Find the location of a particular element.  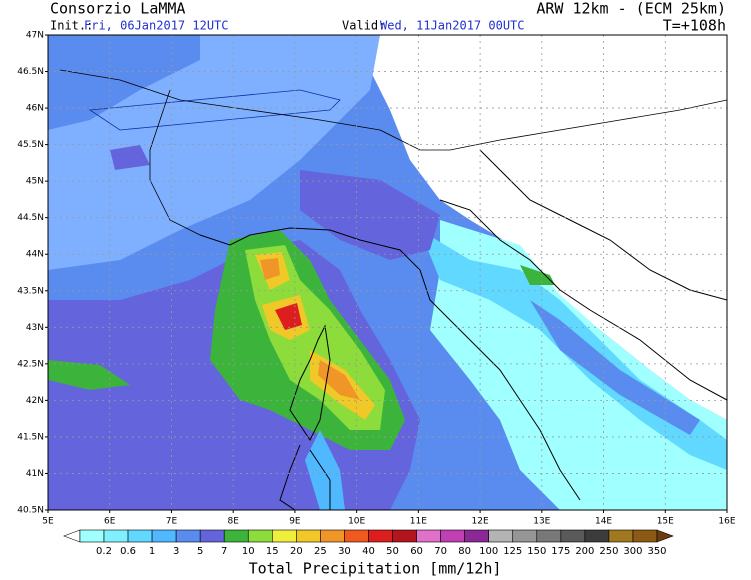

colorbar-label: 150 is located at coordinates (536, 551).